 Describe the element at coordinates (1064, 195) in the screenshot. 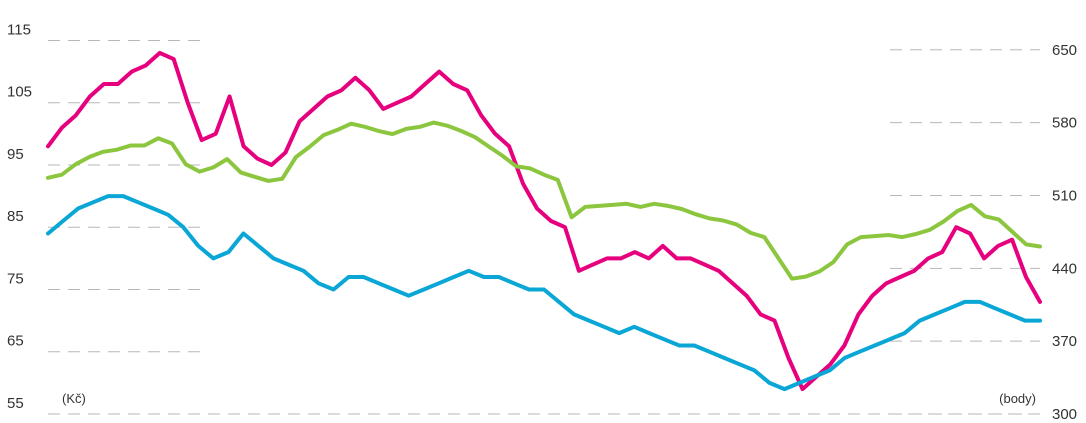

I see `right-tick-label: 510` at that location.